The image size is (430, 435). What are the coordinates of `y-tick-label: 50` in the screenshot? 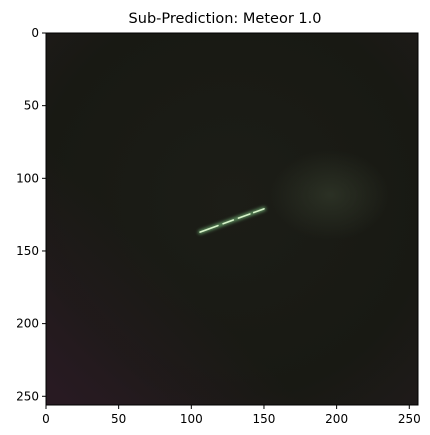 It's located at (31, 106).